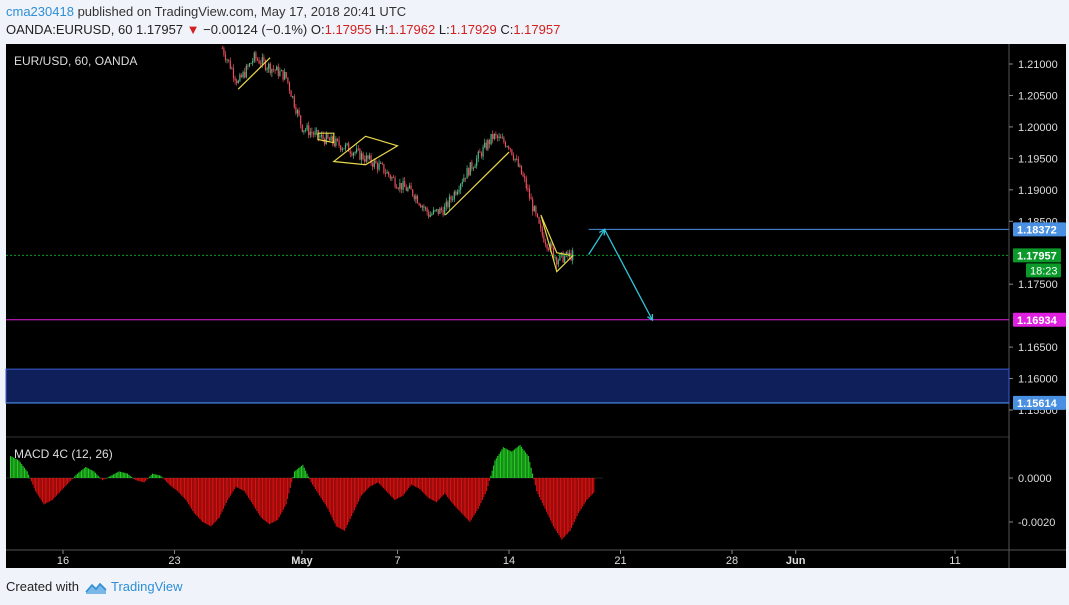 This screenshot has width=1069, height=605. What do you see at coordinates (1044, 271) in the screenshot?
I see `countdown-label: 18:23` at bounding box center [1044, 271].